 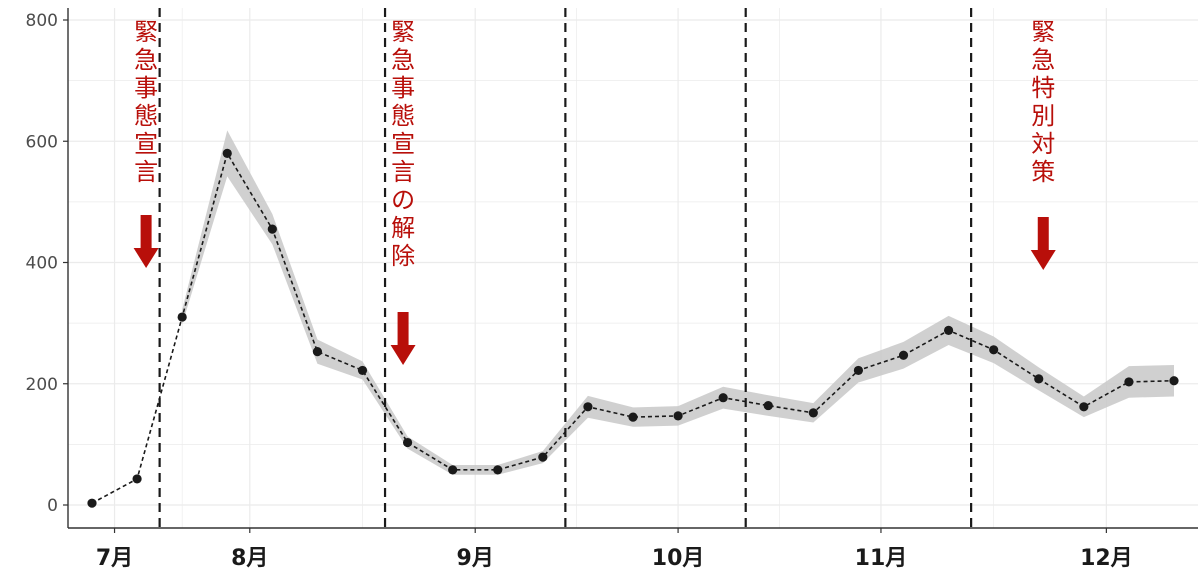 What do you see at coordinates (42, 264) in the screenshot?
I see `y-tick-label: 400` at bounding box center [42, 264].